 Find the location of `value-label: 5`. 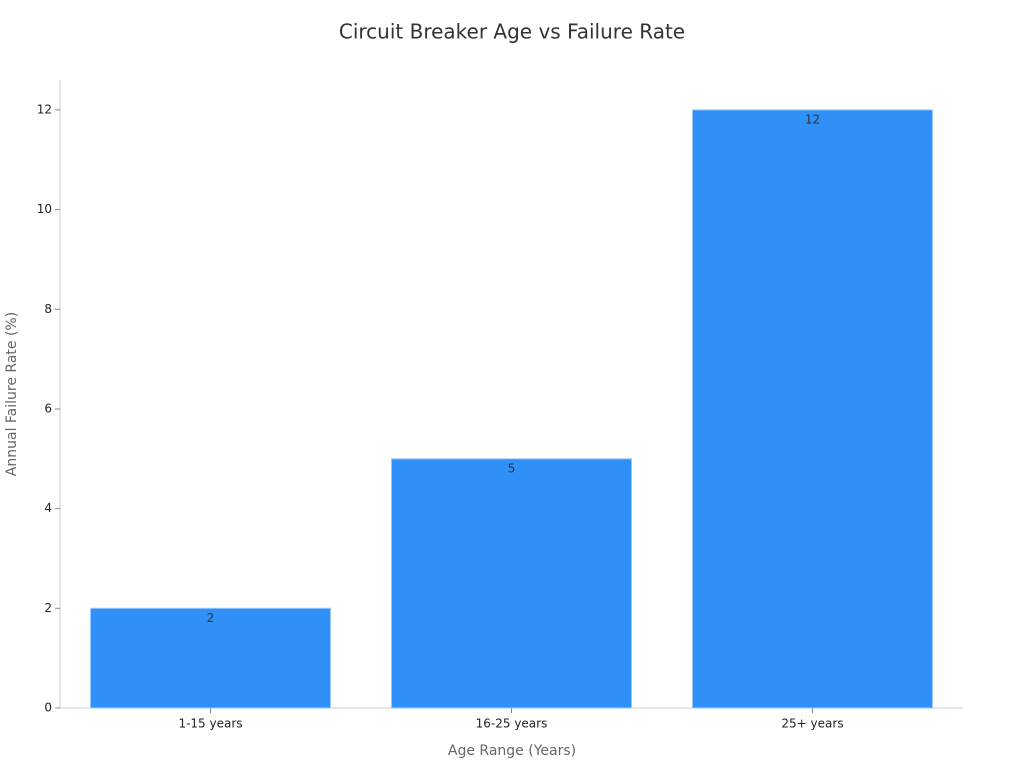

value-label: 5 is located at coordinates (512, 468).